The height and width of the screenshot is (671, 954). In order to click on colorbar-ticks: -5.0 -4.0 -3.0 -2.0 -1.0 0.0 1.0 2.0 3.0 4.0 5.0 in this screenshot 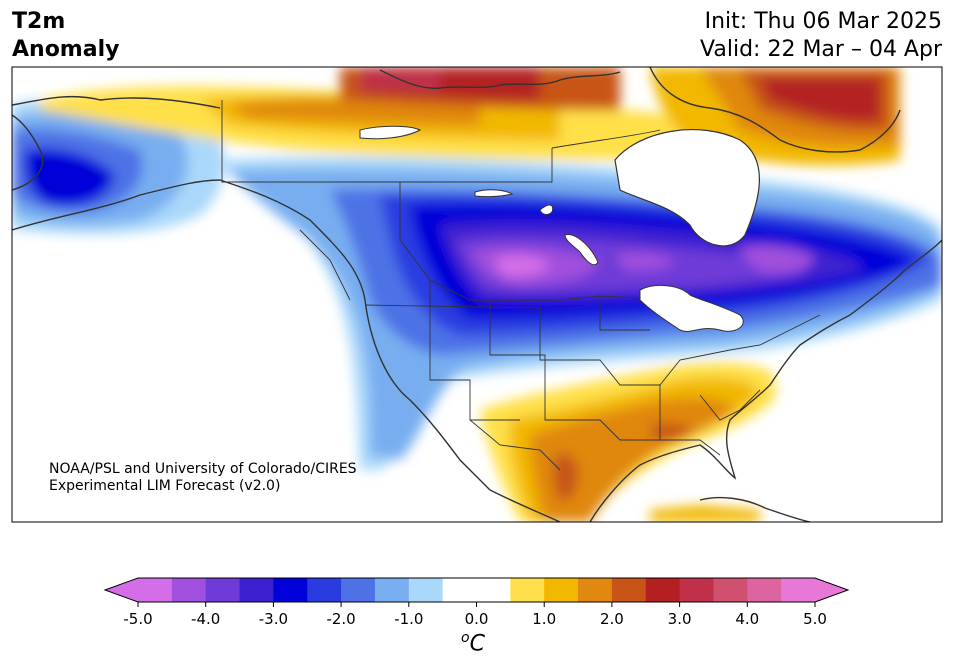, I will do `click(475, 615)`.